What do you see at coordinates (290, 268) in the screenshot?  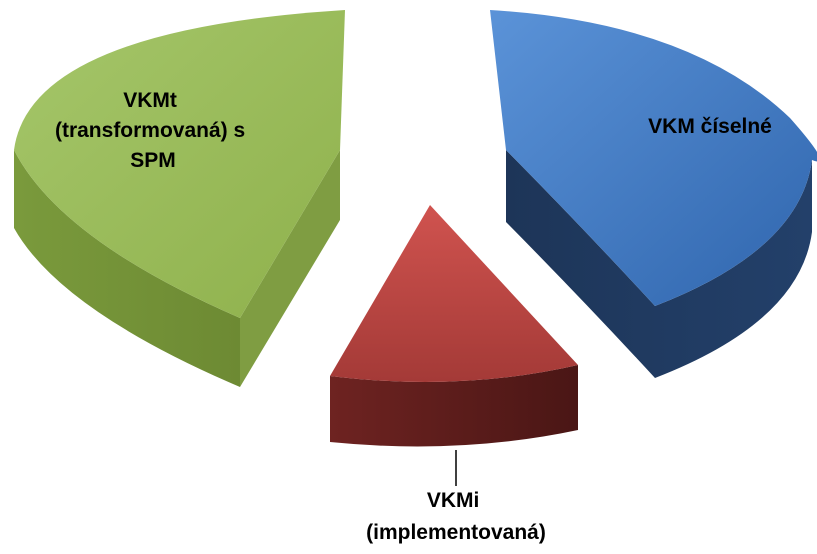 I see `slice-vkmt-side-right` at bounding box center [290, 268].